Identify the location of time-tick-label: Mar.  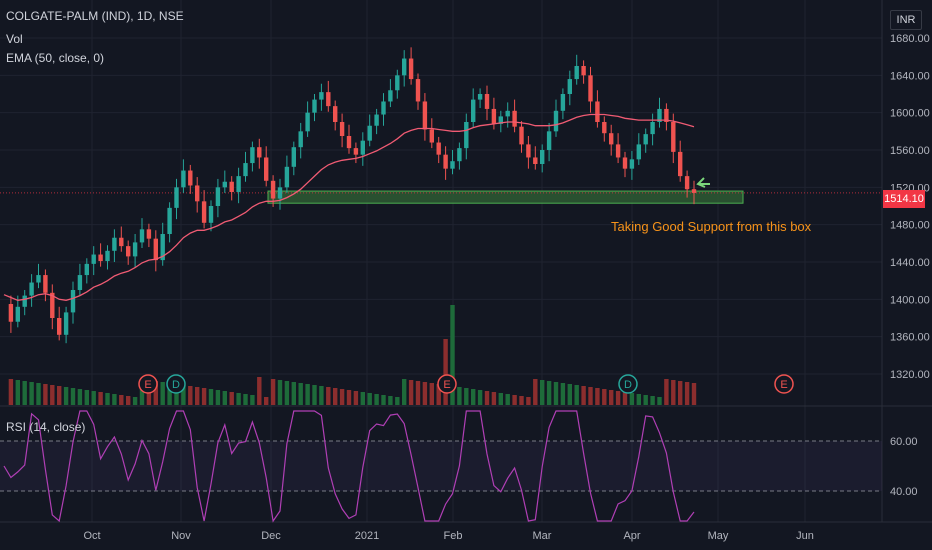
(542, 536).